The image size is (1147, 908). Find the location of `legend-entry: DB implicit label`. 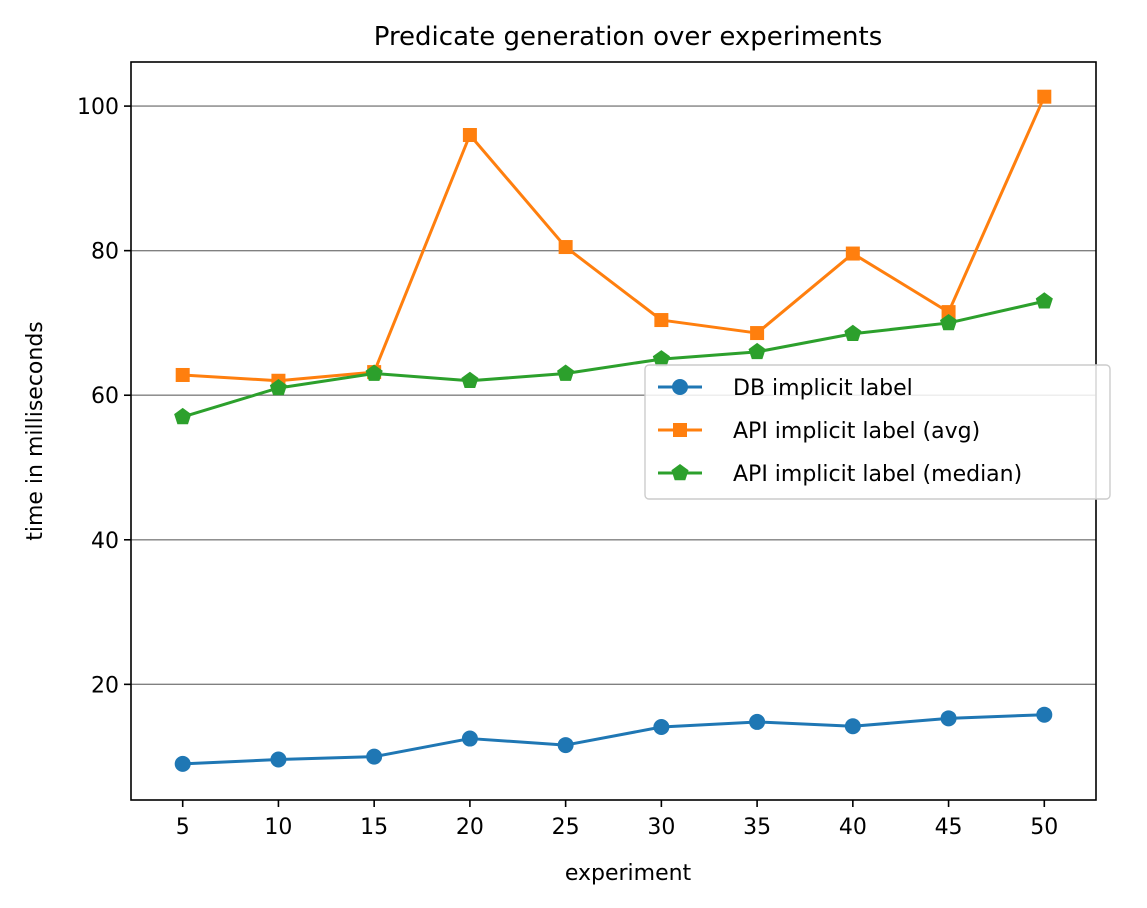

legend-entry: DB implicit label is located at coordinates (785, 388).